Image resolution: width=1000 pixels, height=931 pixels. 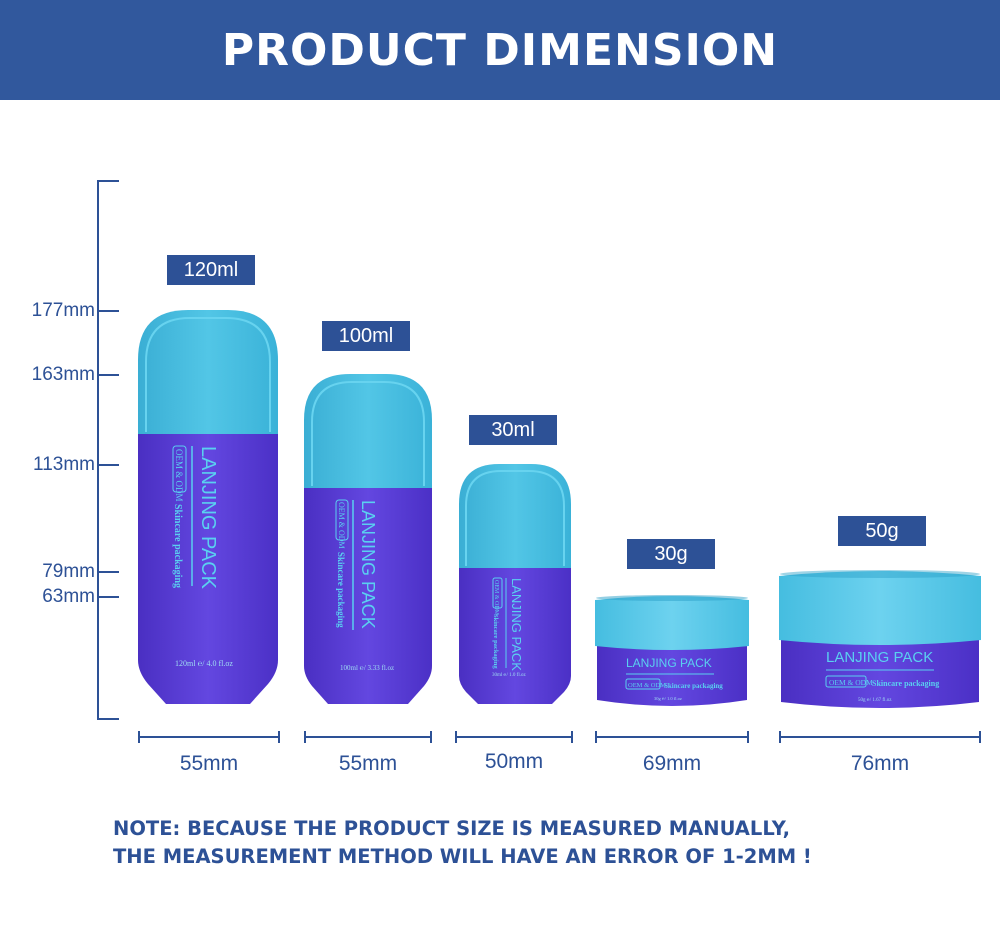 What do you see at coordinates (669, 663) in the screenshot?
I see `jar-30g-brand: LANJING PACK` at bounding box center [669, 663].